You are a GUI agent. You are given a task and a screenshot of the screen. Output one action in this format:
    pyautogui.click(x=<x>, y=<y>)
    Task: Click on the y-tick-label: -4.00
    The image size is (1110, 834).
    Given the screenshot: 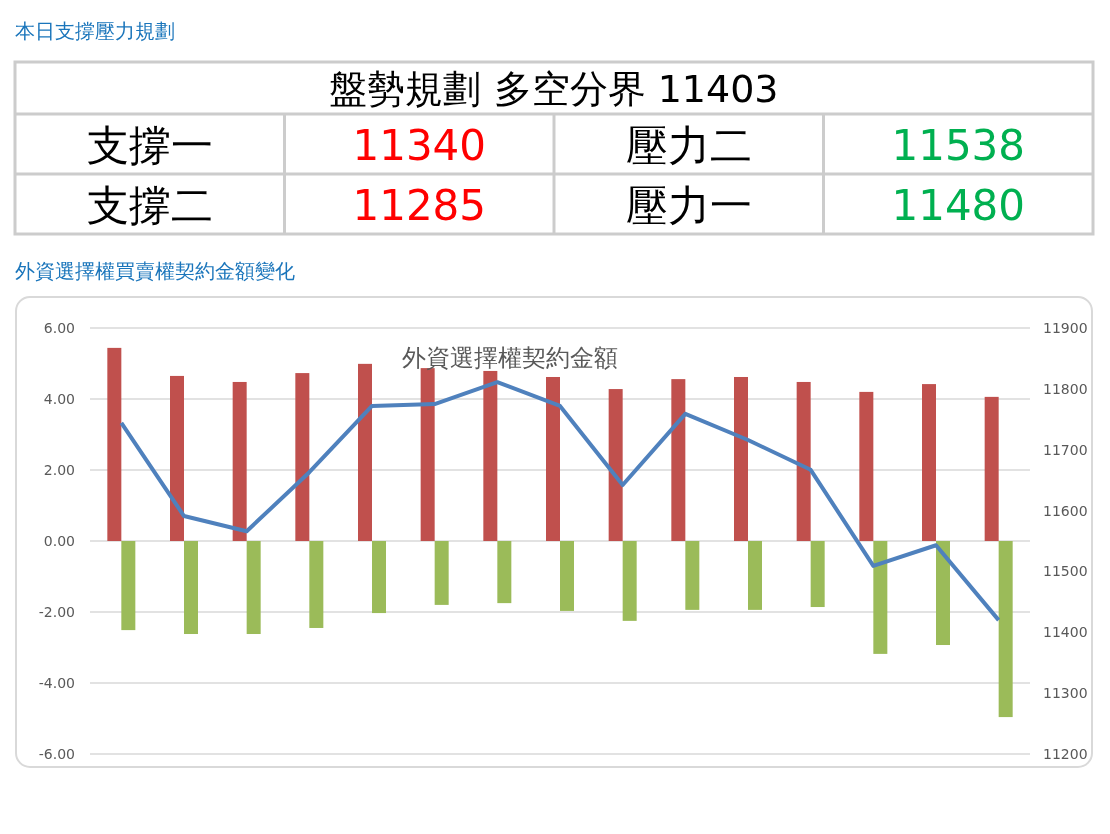 What is the action you would take?
    pyautogui.click(x=56, y=683)
    